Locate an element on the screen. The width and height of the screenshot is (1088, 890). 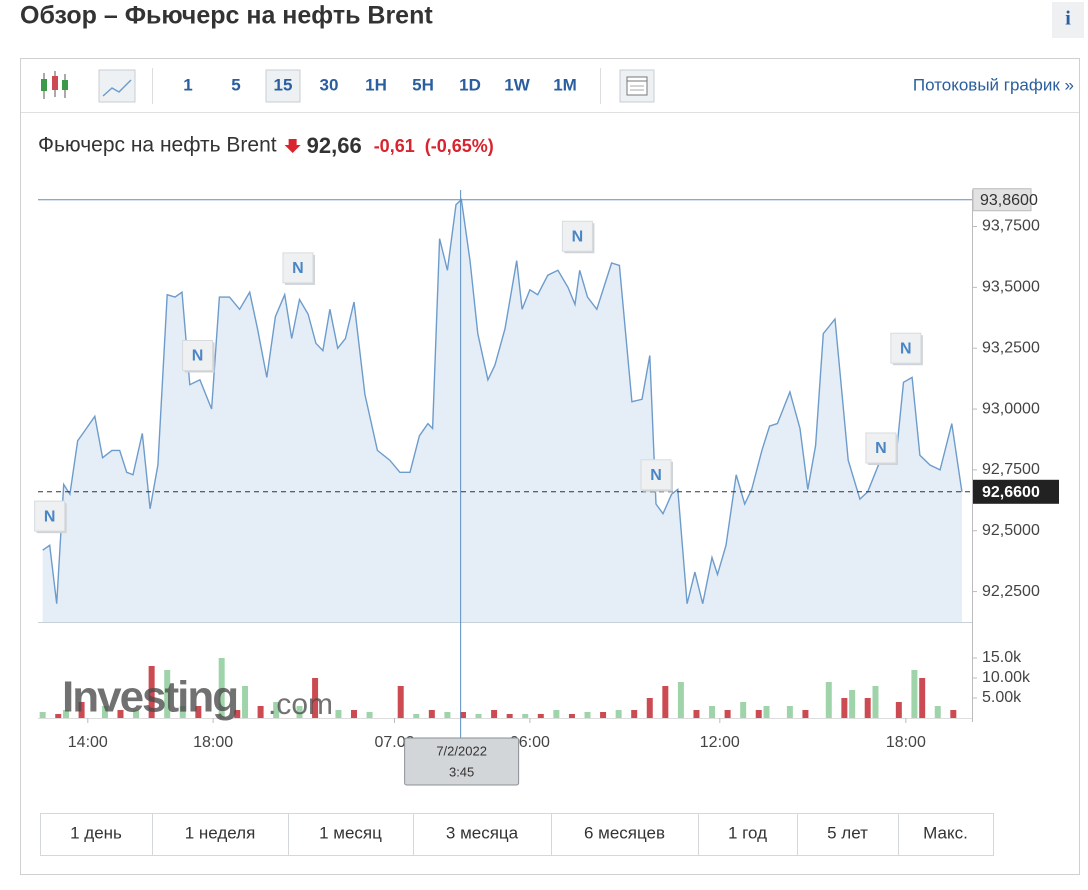
period-label: 3 месяца is located at coordinates (482, 832).